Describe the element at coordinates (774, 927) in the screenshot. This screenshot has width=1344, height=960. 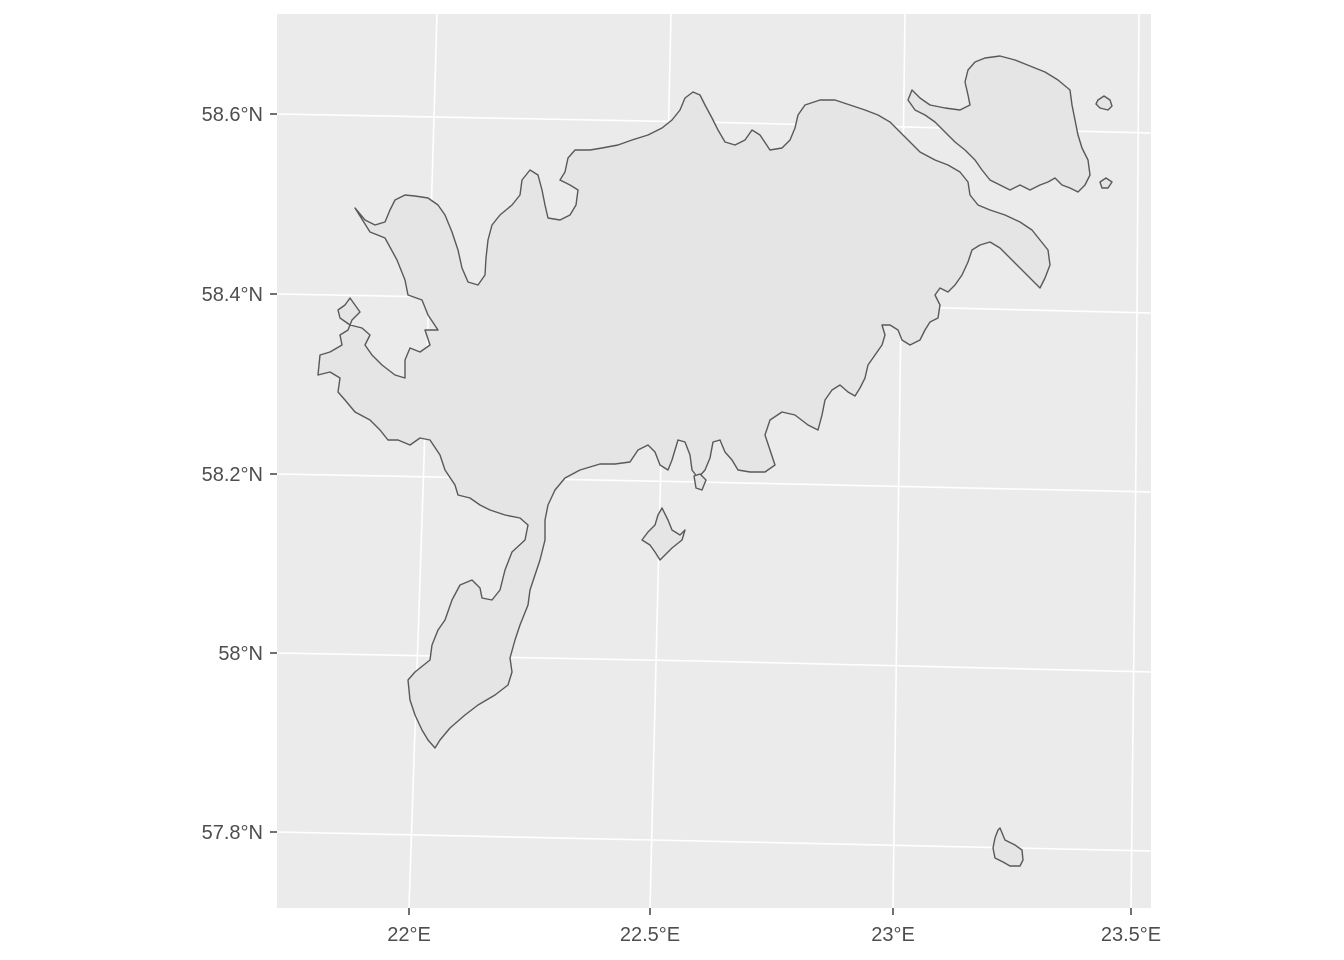
I see `x-axis: 22°E 22.5°E 23°E 23.5°E` at that location.